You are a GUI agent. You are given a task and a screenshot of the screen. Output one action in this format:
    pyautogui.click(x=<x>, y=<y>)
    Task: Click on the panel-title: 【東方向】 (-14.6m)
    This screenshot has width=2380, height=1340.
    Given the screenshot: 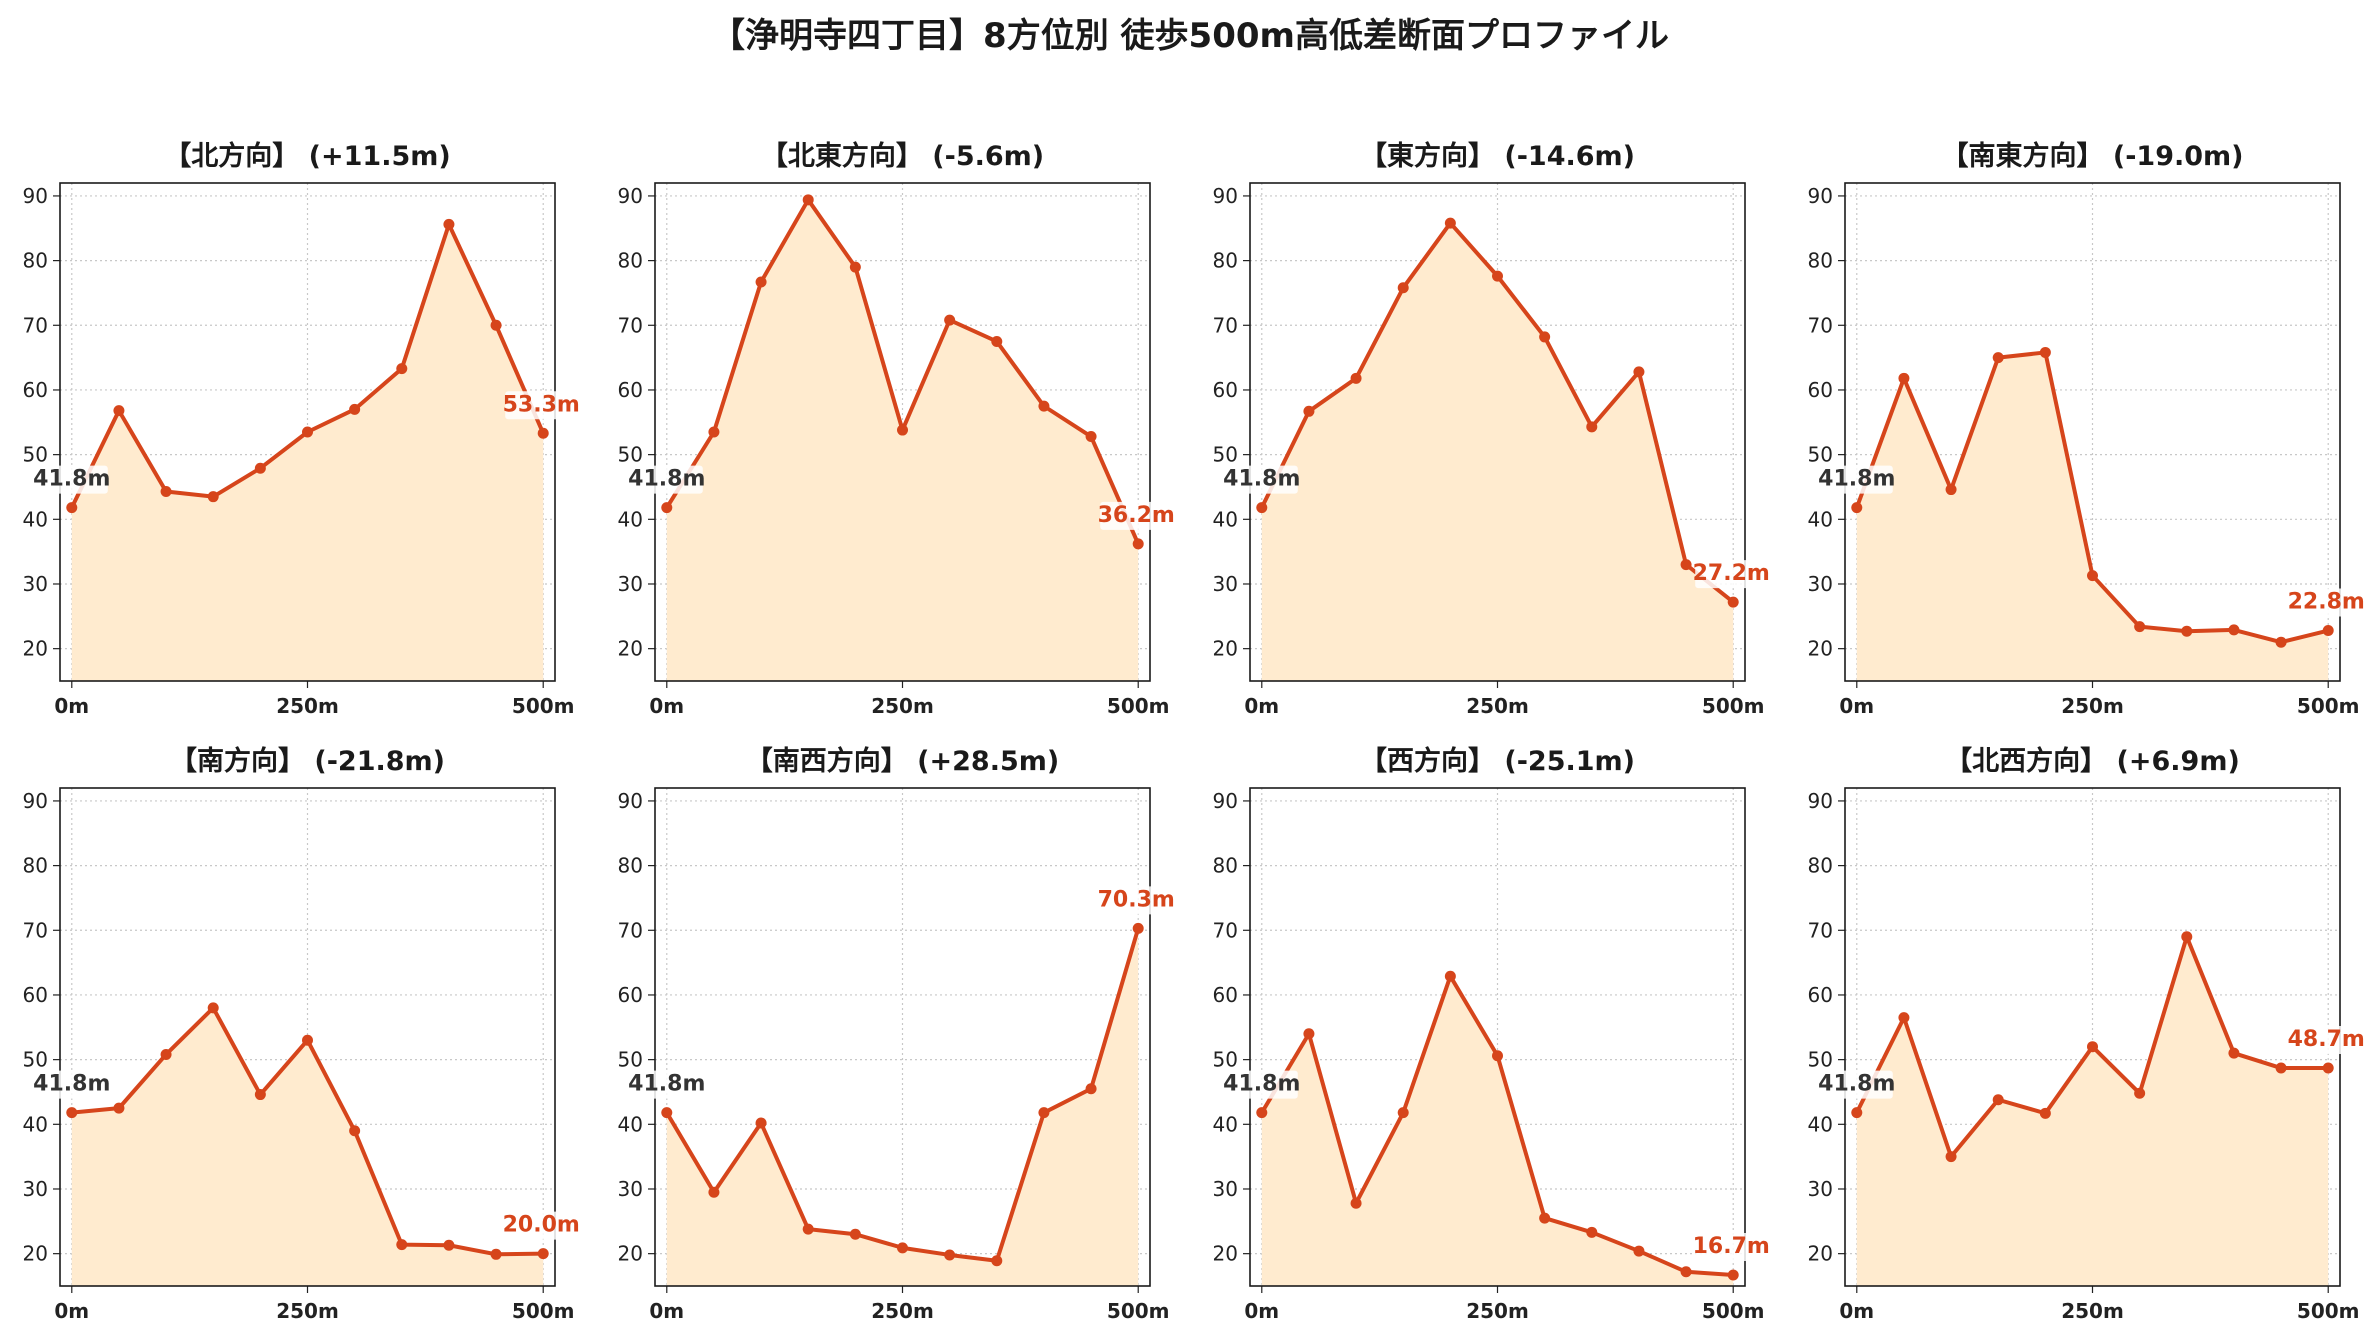 What is the action you would take?
    pyautogui.click(x=1497, y=156)
    